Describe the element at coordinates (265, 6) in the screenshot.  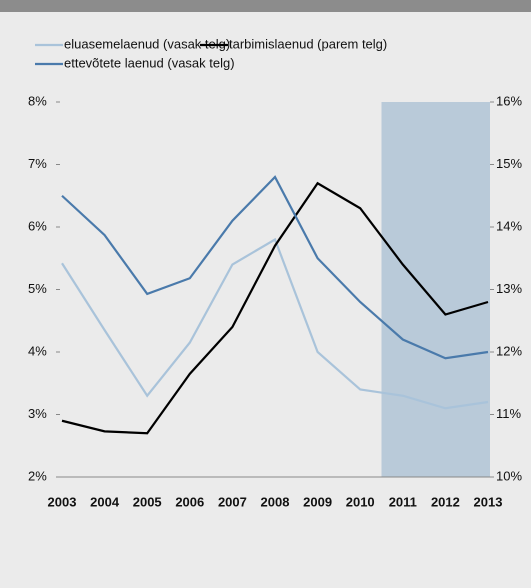
I see `header-bar` at that location.